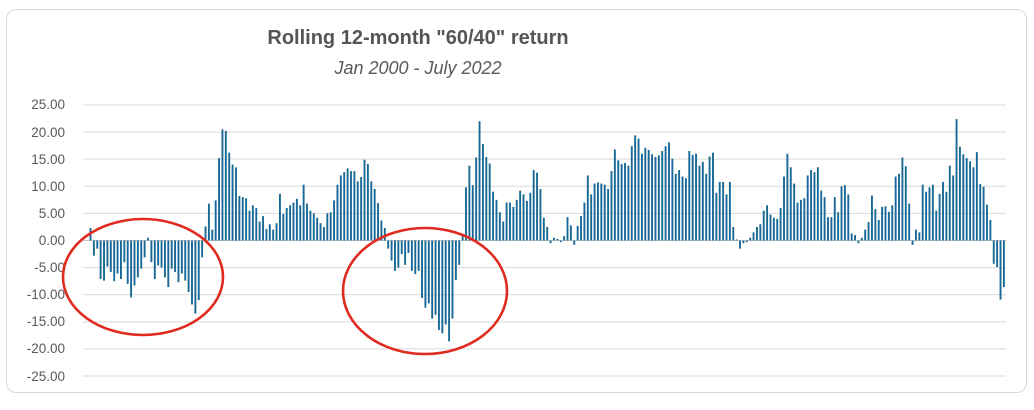 The width and height of the screenshot is (1034, 410). Describe the element at coordinates (418, 68) in the screenshot. I see `chart-subtitle: Jan 2000 - July 2022` at that location.